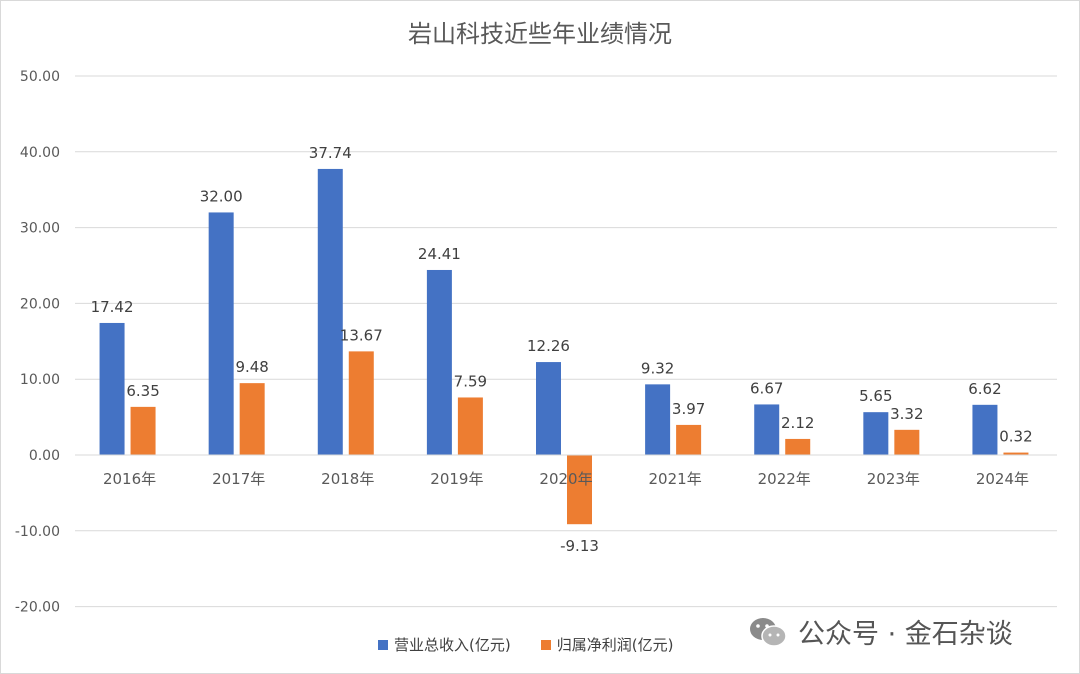  What do you see at coordinates (37, 532) in the screenshot?
I see `y-tick-label: -10.00` at bounding box center [37, 532].